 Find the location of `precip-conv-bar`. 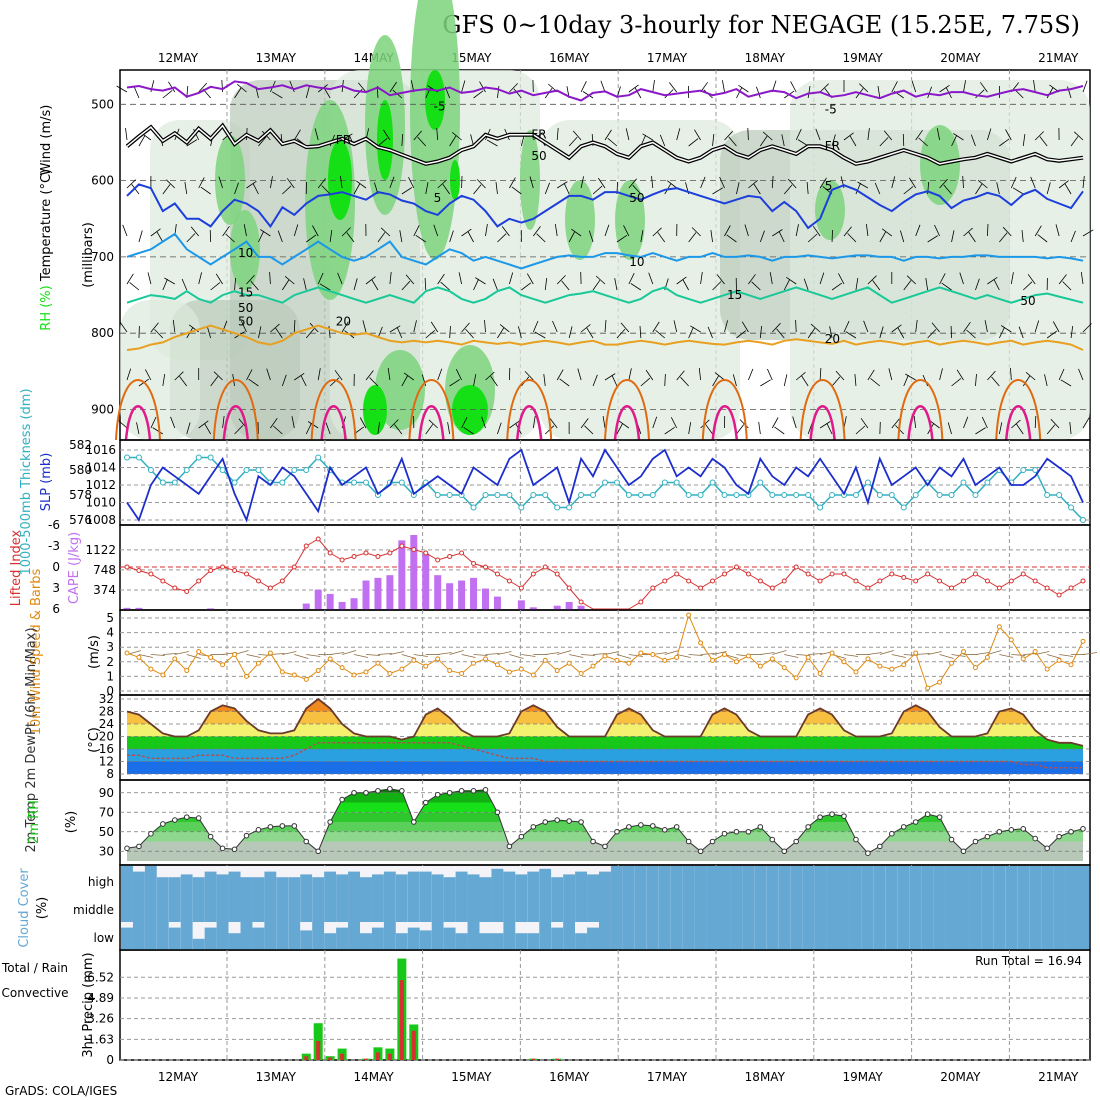

precip-conv-bar is located at coordinates (330, 1058).